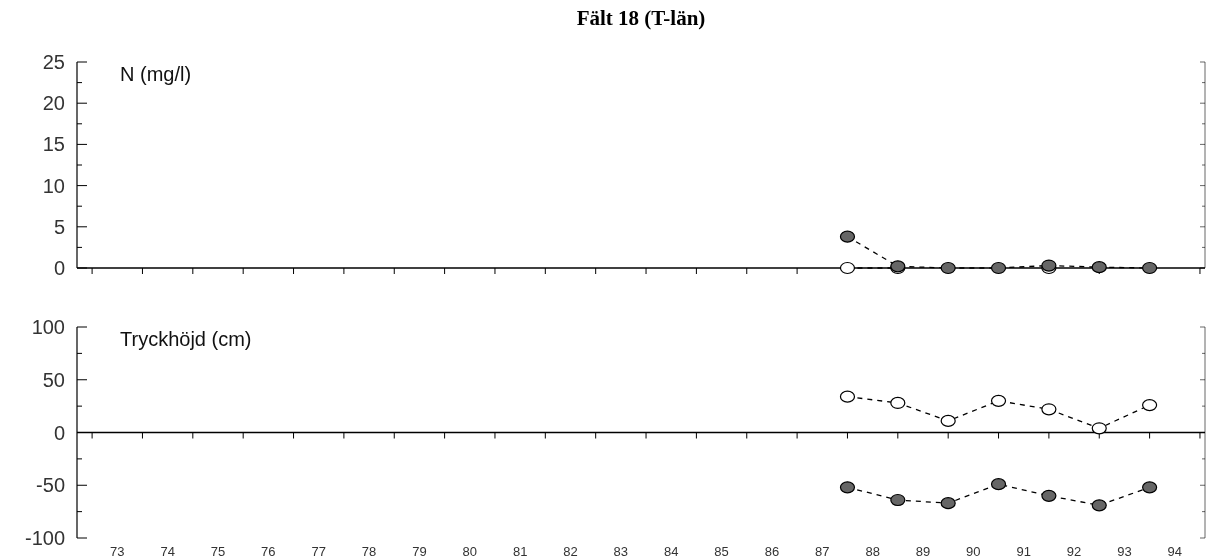 This screenshot has width=1212, height=559. Describe the element at coordinates (53, 103) in the screenshot. I see `y-tick-label: 20` at that location.